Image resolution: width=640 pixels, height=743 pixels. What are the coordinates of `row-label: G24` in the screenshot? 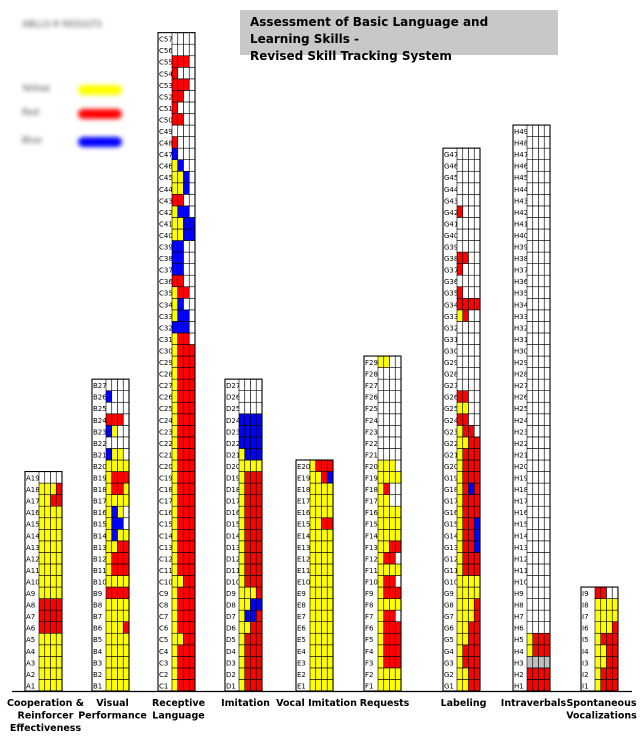 It's located at (451, 421).